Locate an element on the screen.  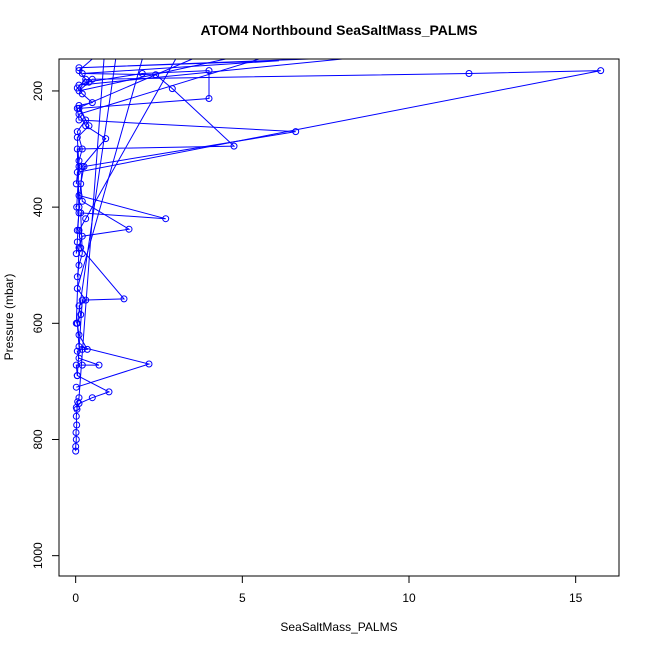
x-tick-label: 0 is located at coordinates (75, 598).